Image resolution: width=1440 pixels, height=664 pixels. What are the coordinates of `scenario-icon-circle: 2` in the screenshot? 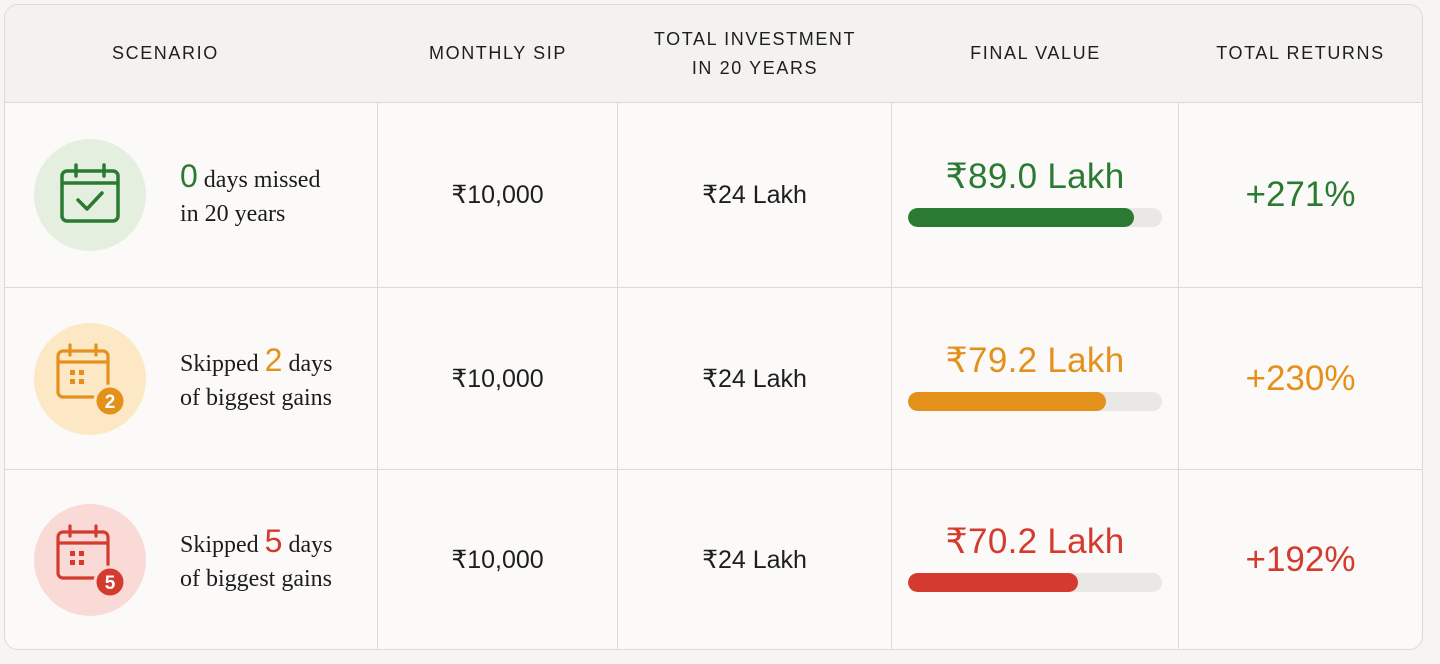 It's located at (90, 378).